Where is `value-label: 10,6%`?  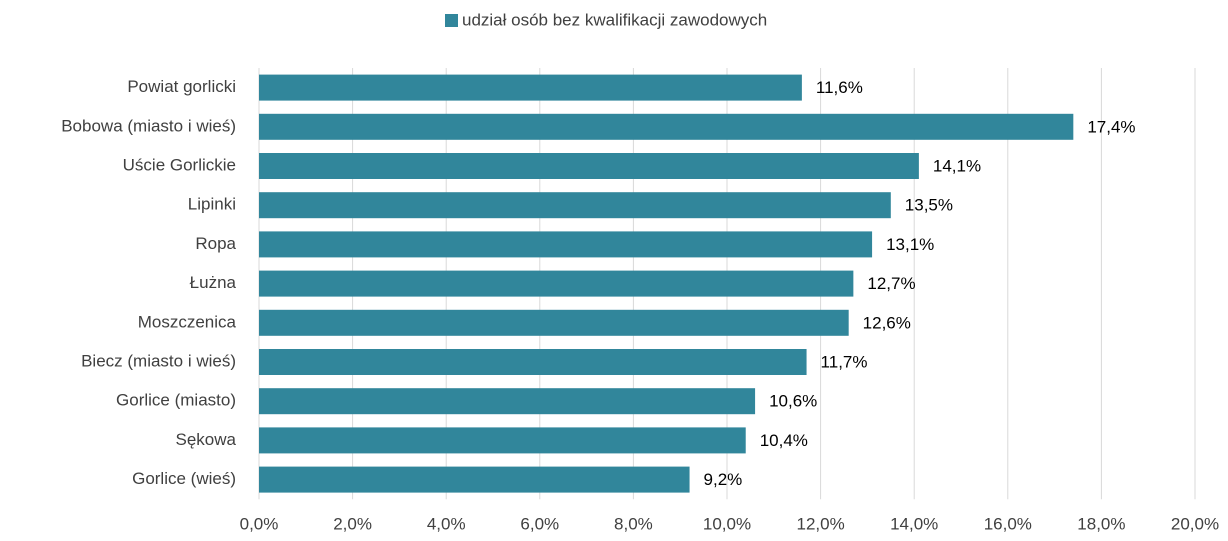
value-label: 10,6% is located at coordinates (793, 401).